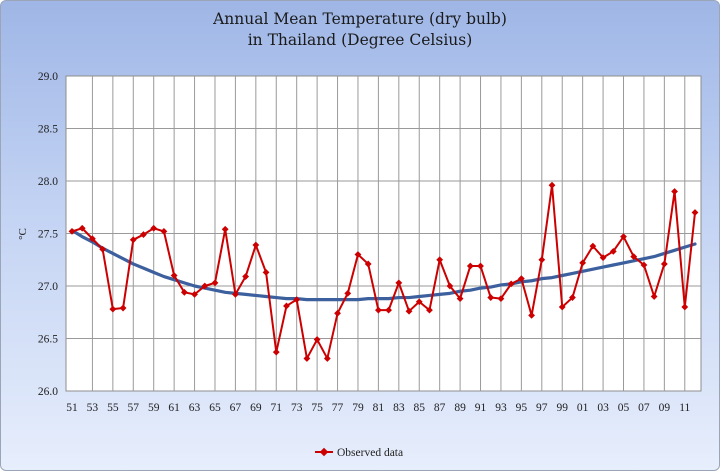 The width and height of the screenshot is (720, 471). Describe the element at coordinates (460, 408) in the screenshot. I see `x-tick-label: 89` at that location.